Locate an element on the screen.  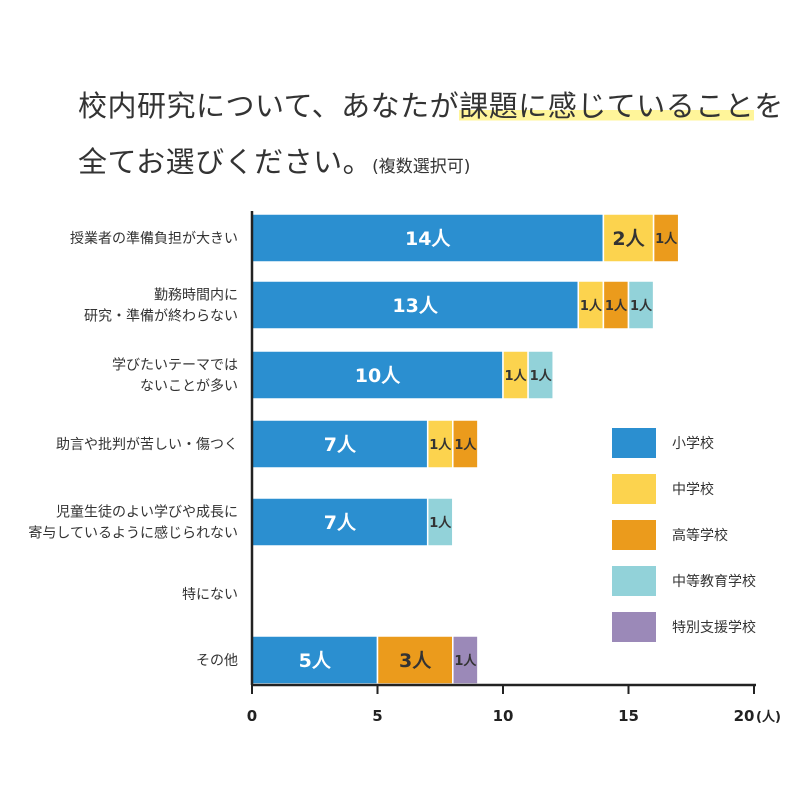
category-label: 助言や批判が苦しい・傷つく is located at coordinates (147, 445).